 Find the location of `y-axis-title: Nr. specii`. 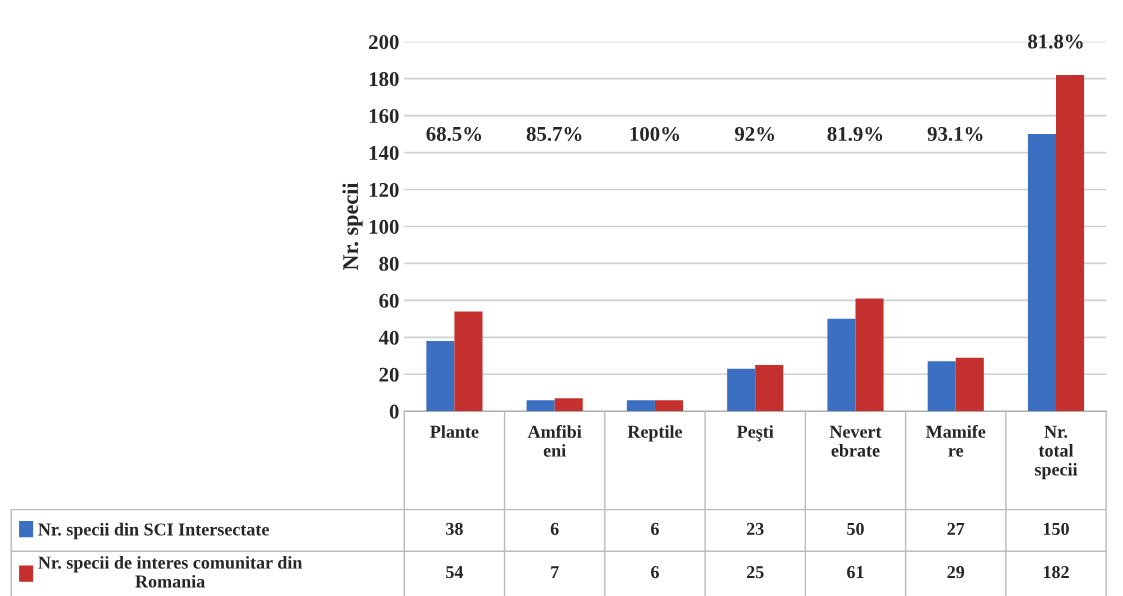

y-axis-title: Nr. specii is located at coordinates (352, 226).